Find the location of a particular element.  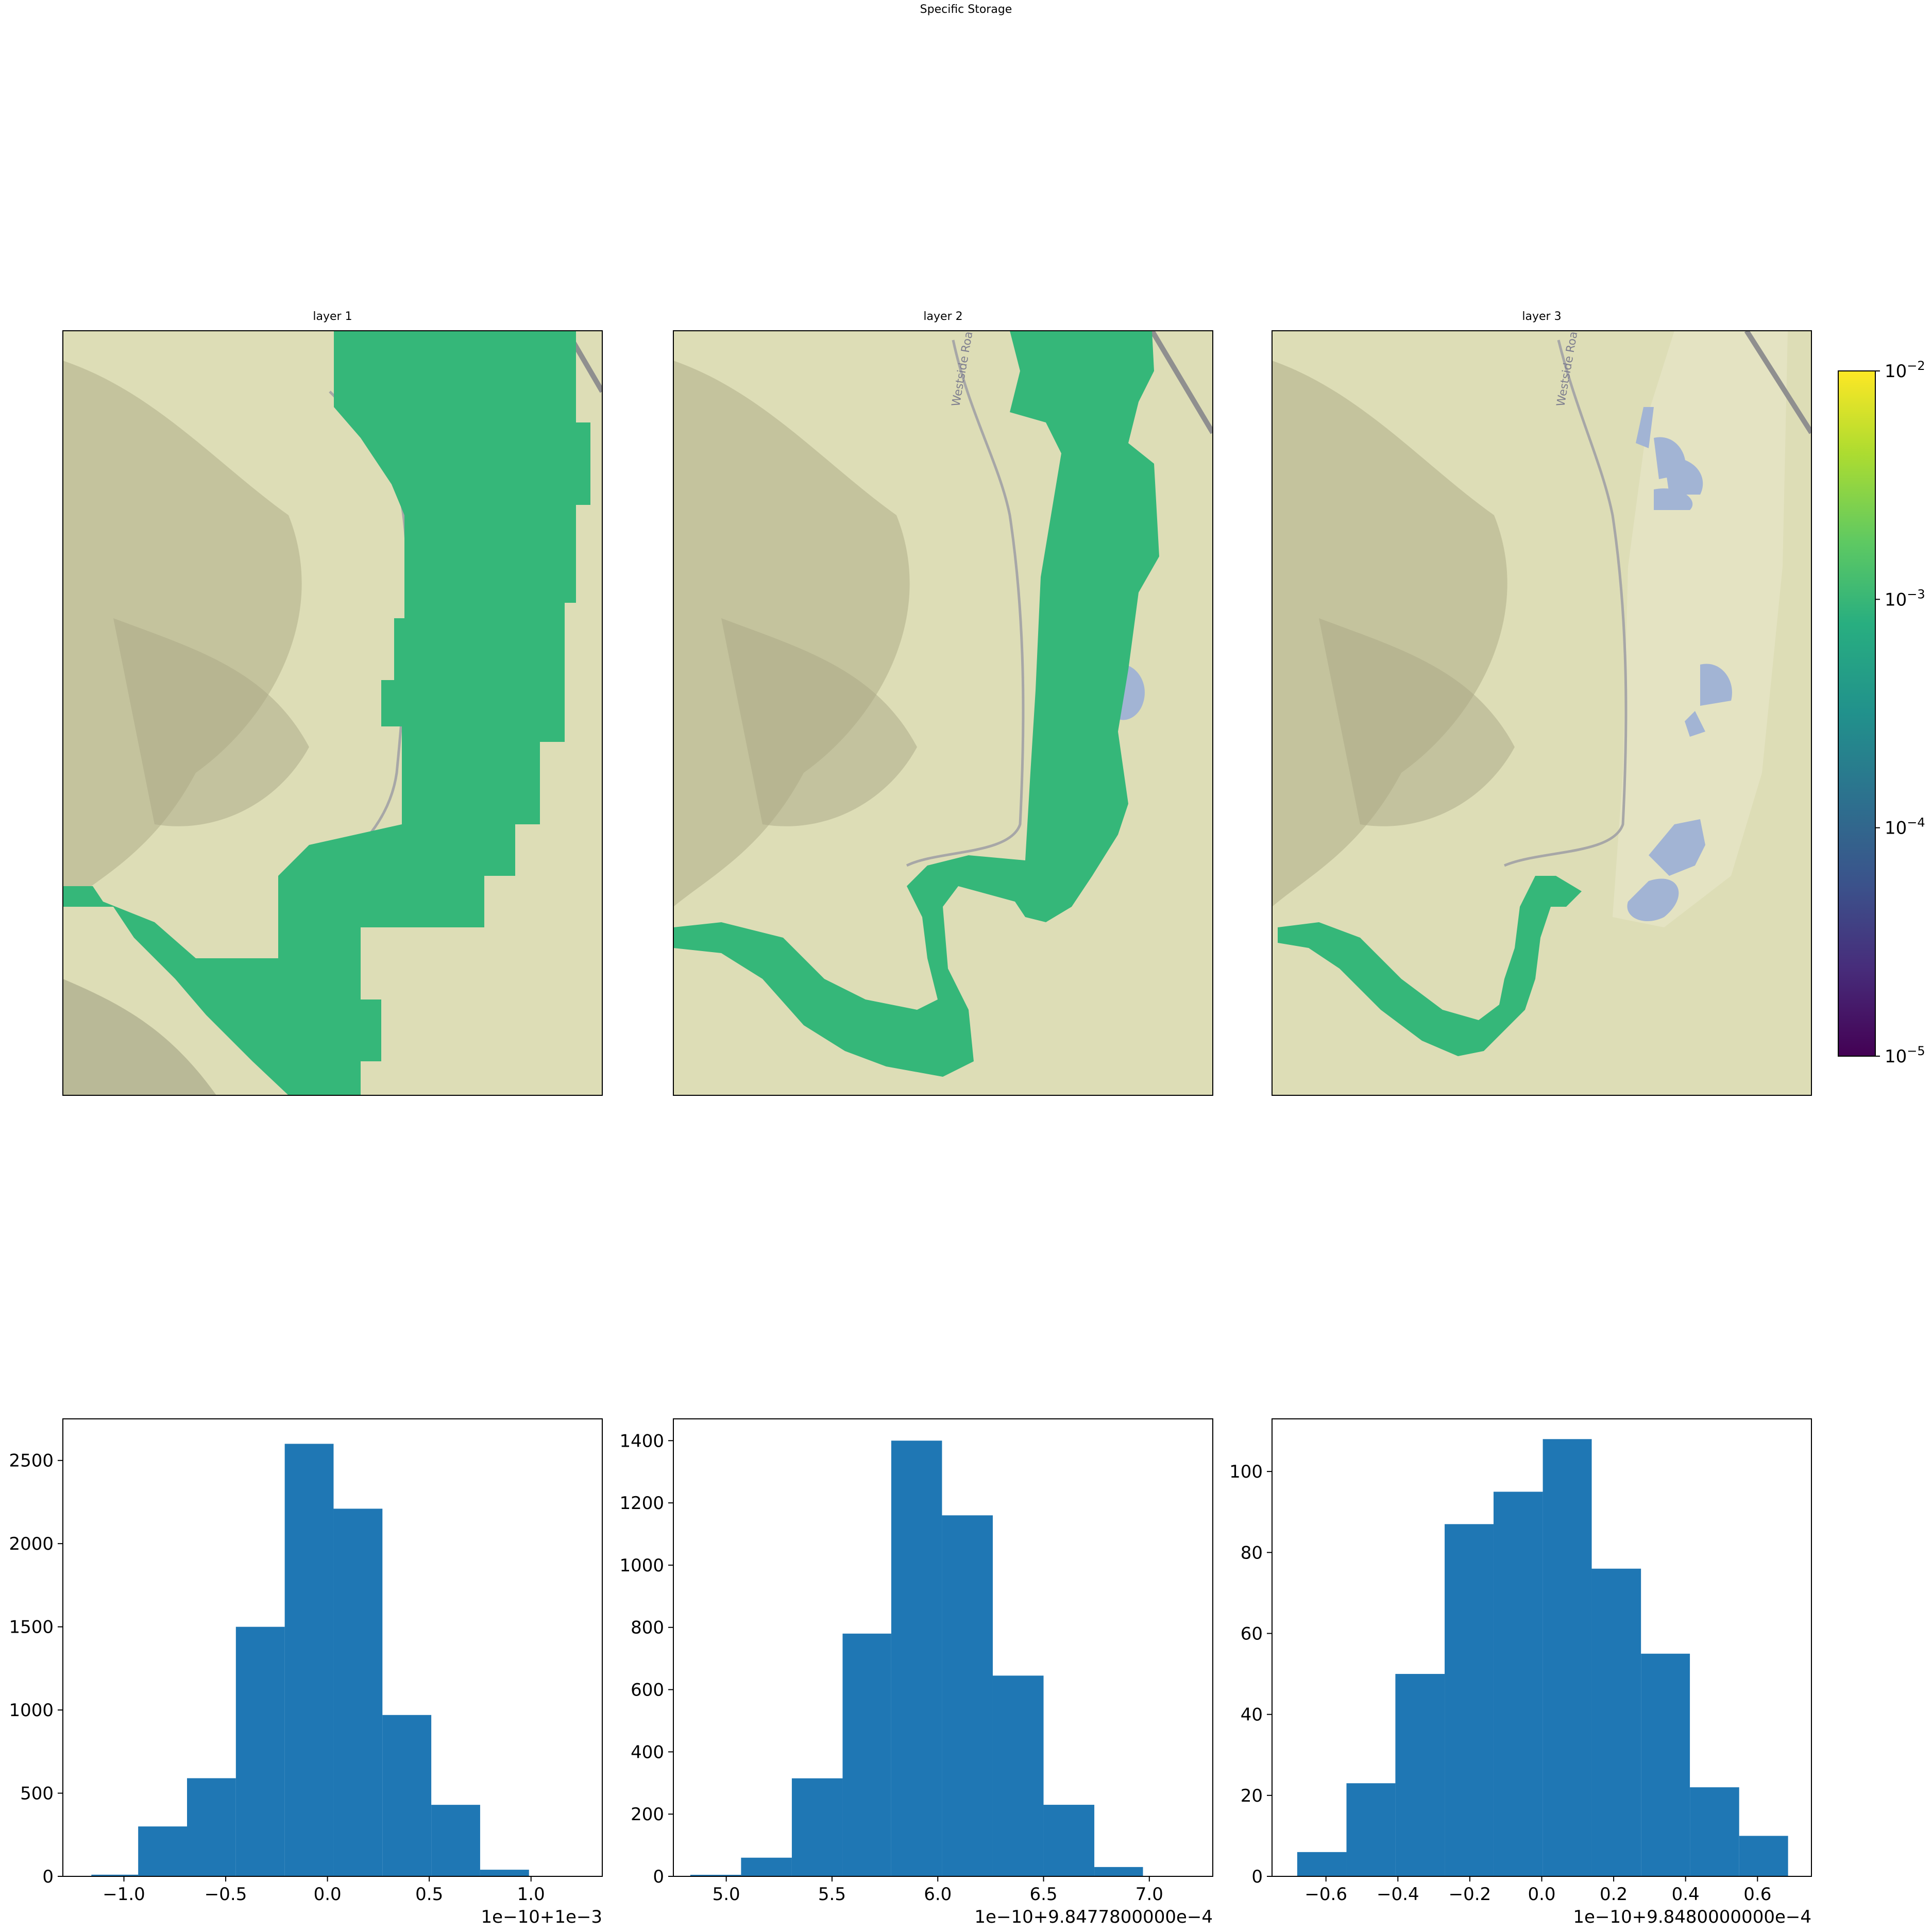

colorbar-tick-label: 10⁻⁴ is located at coordinates (1905, 827).